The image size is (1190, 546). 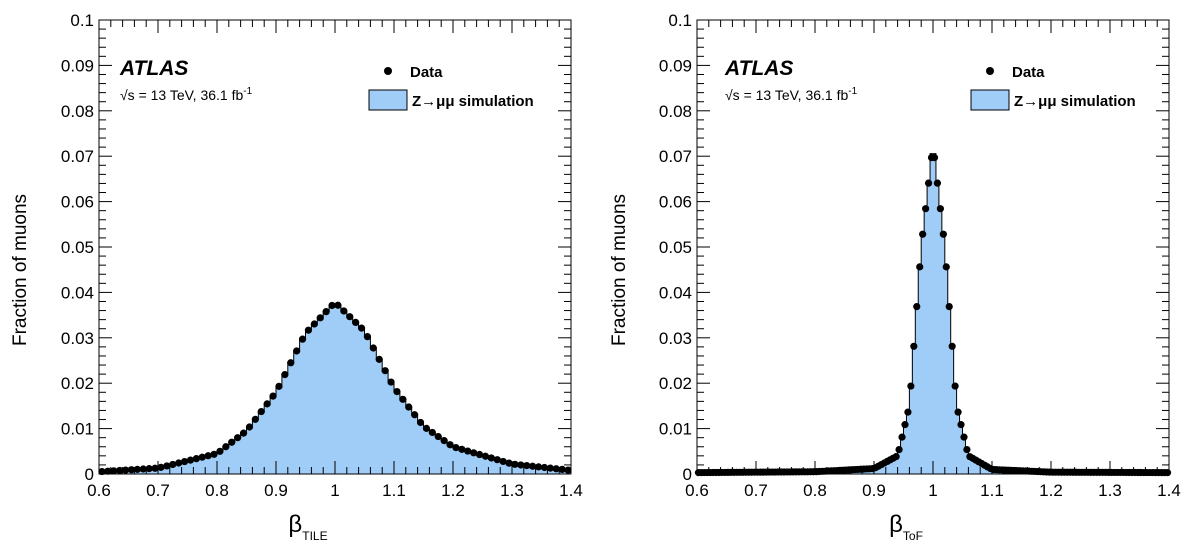 I want to click on x-tick-label: 0.8, so click(x=815, y=490).